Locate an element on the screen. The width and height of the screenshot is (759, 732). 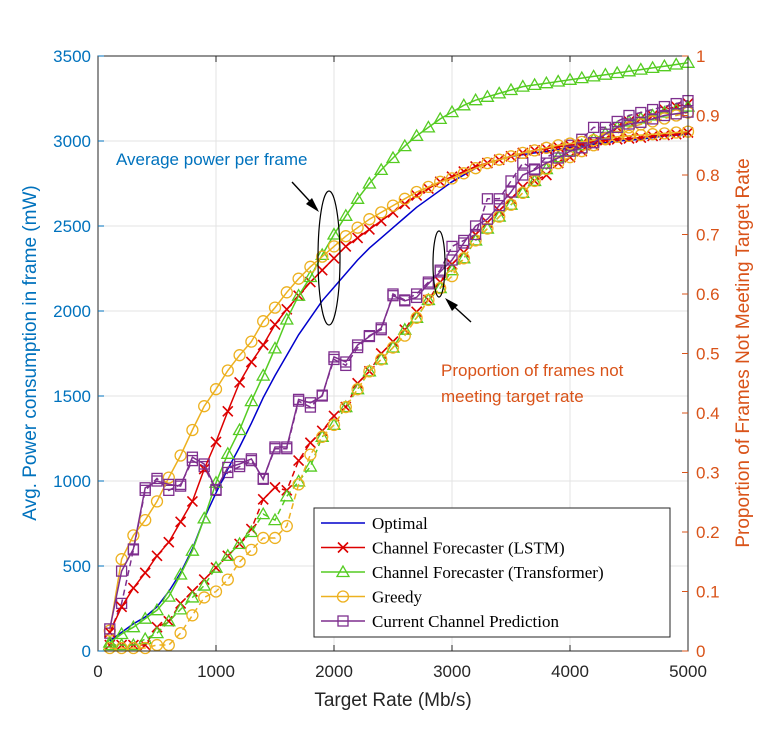
annotation-proportion-line2: meeting target rate is located at coordinates (512, 396).